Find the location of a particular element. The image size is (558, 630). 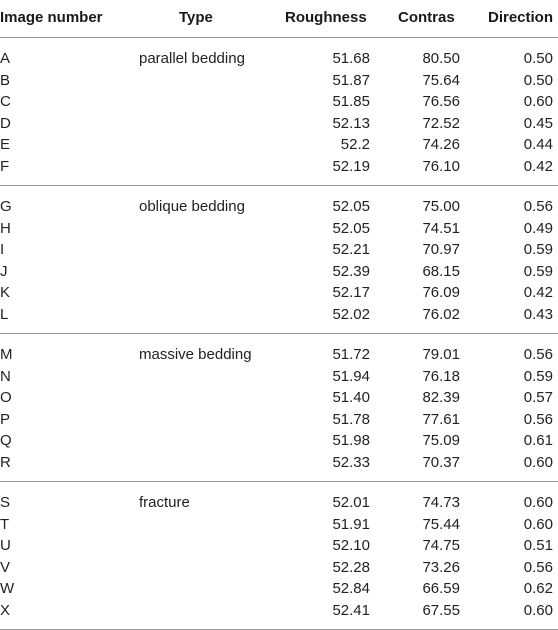

cell-contras: 77.61 is located at coordinates (441, 419).